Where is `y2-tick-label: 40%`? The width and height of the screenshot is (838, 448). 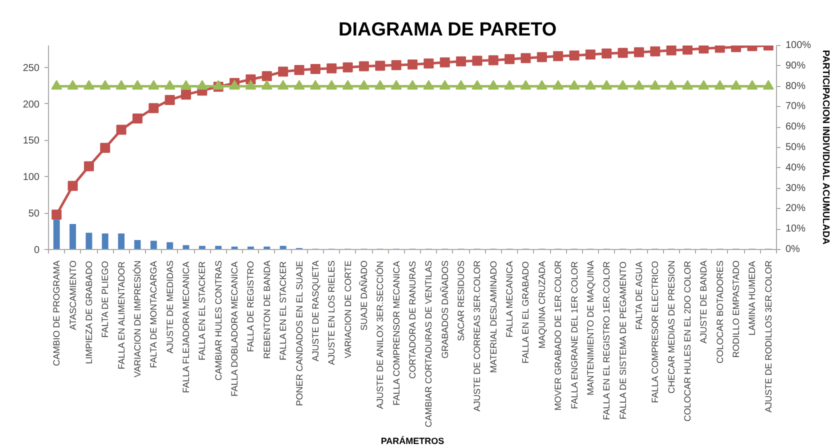
y2-tick-label: 40% is located at coordinates (796, 168).